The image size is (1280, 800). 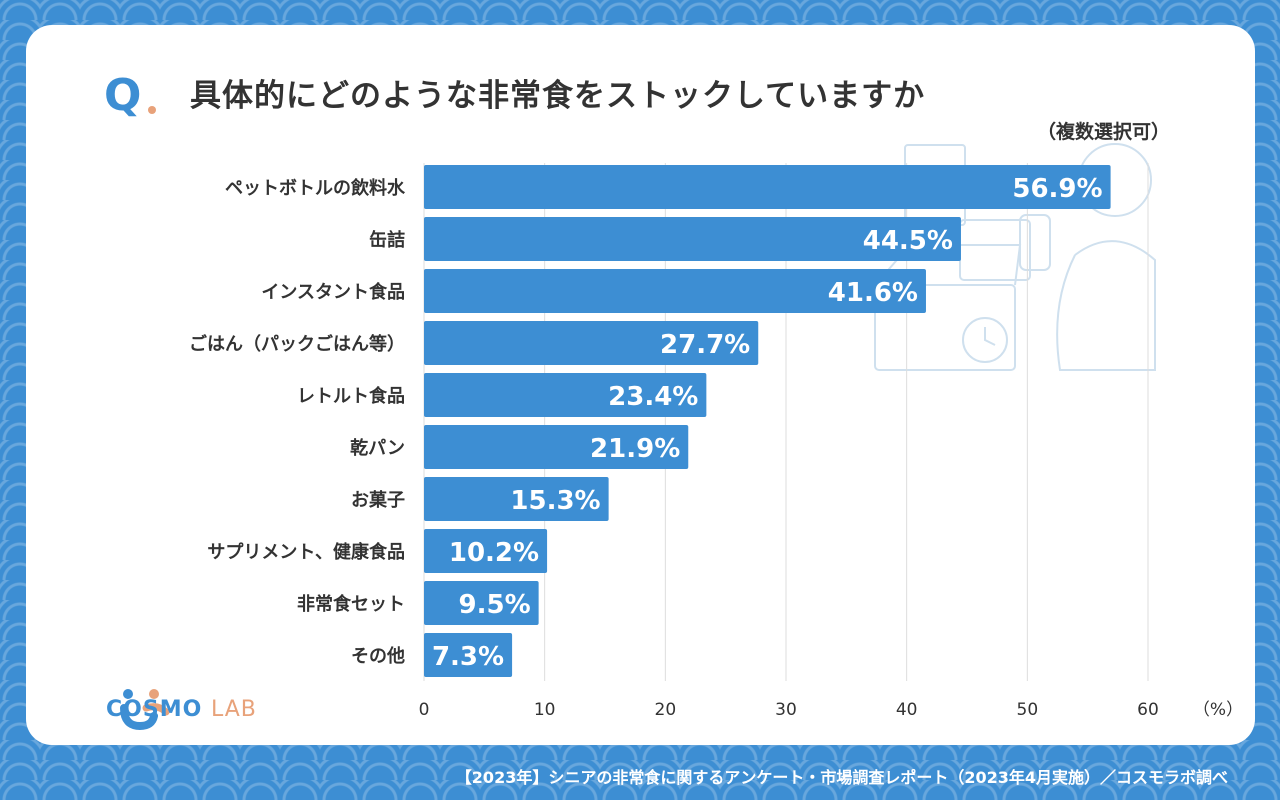 What do you see at coordinates (666, 710) in the screenshot?
I see `x-tick-label: 20` at bounding box center [666, 710].